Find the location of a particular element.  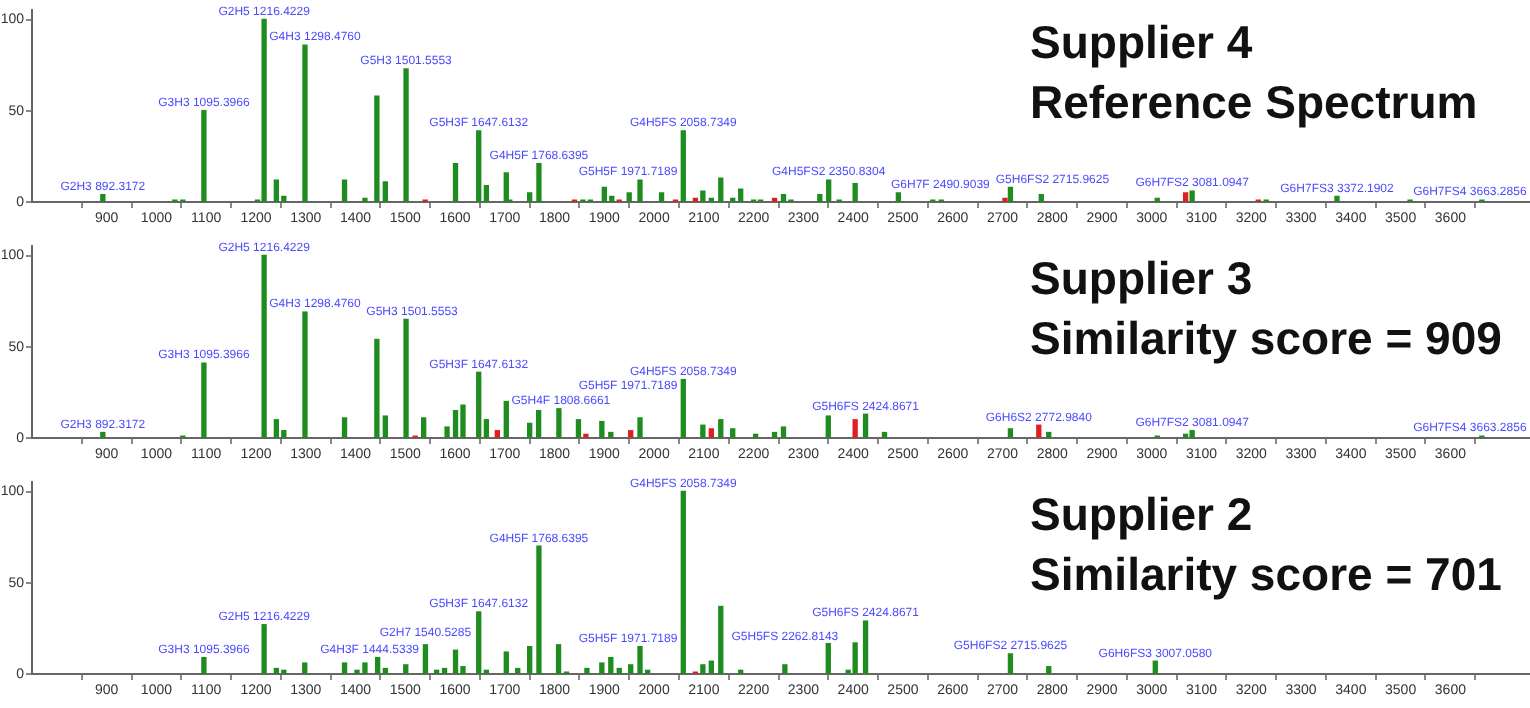

text: Similarity score = 701 is located at coordinates (1266, 575).